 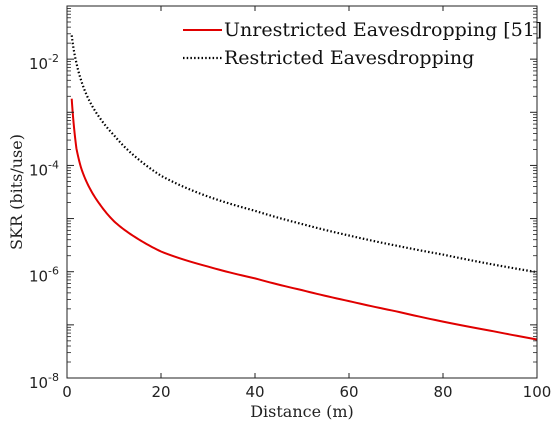 I want to click on y-tick-label: 10⁻², so click(x=44, y=62).